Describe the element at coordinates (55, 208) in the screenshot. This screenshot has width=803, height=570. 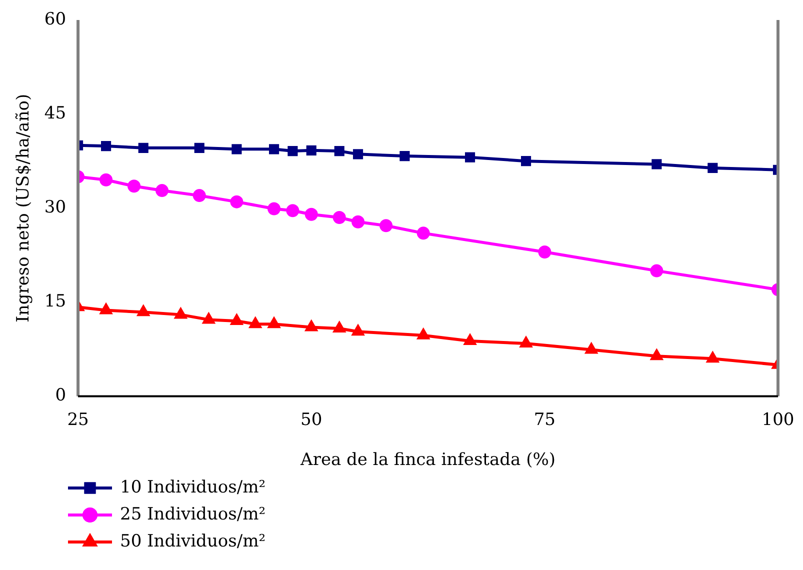
I see `y-tick-label: 30` at that location.